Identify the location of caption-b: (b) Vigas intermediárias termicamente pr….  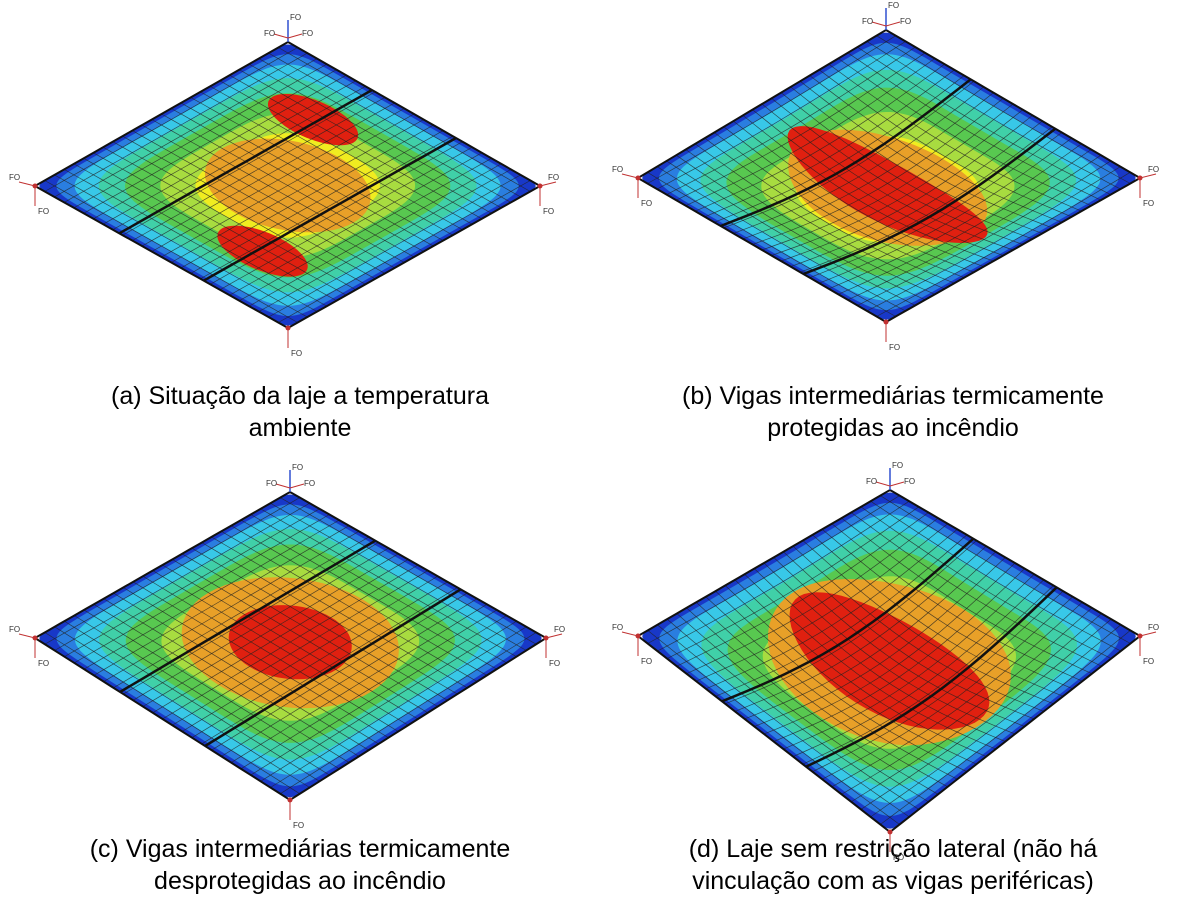
(893, 412).